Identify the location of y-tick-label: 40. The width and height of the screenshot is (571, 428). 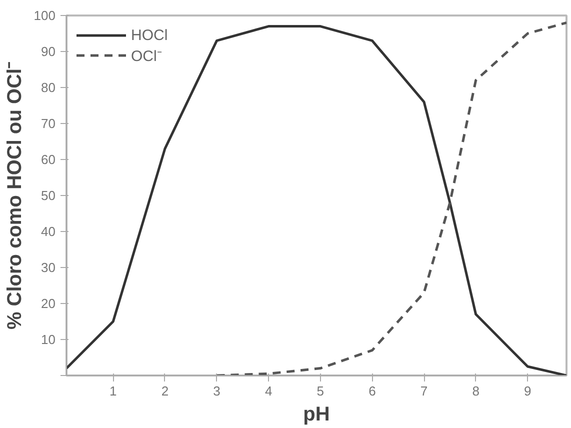
(48, 231).